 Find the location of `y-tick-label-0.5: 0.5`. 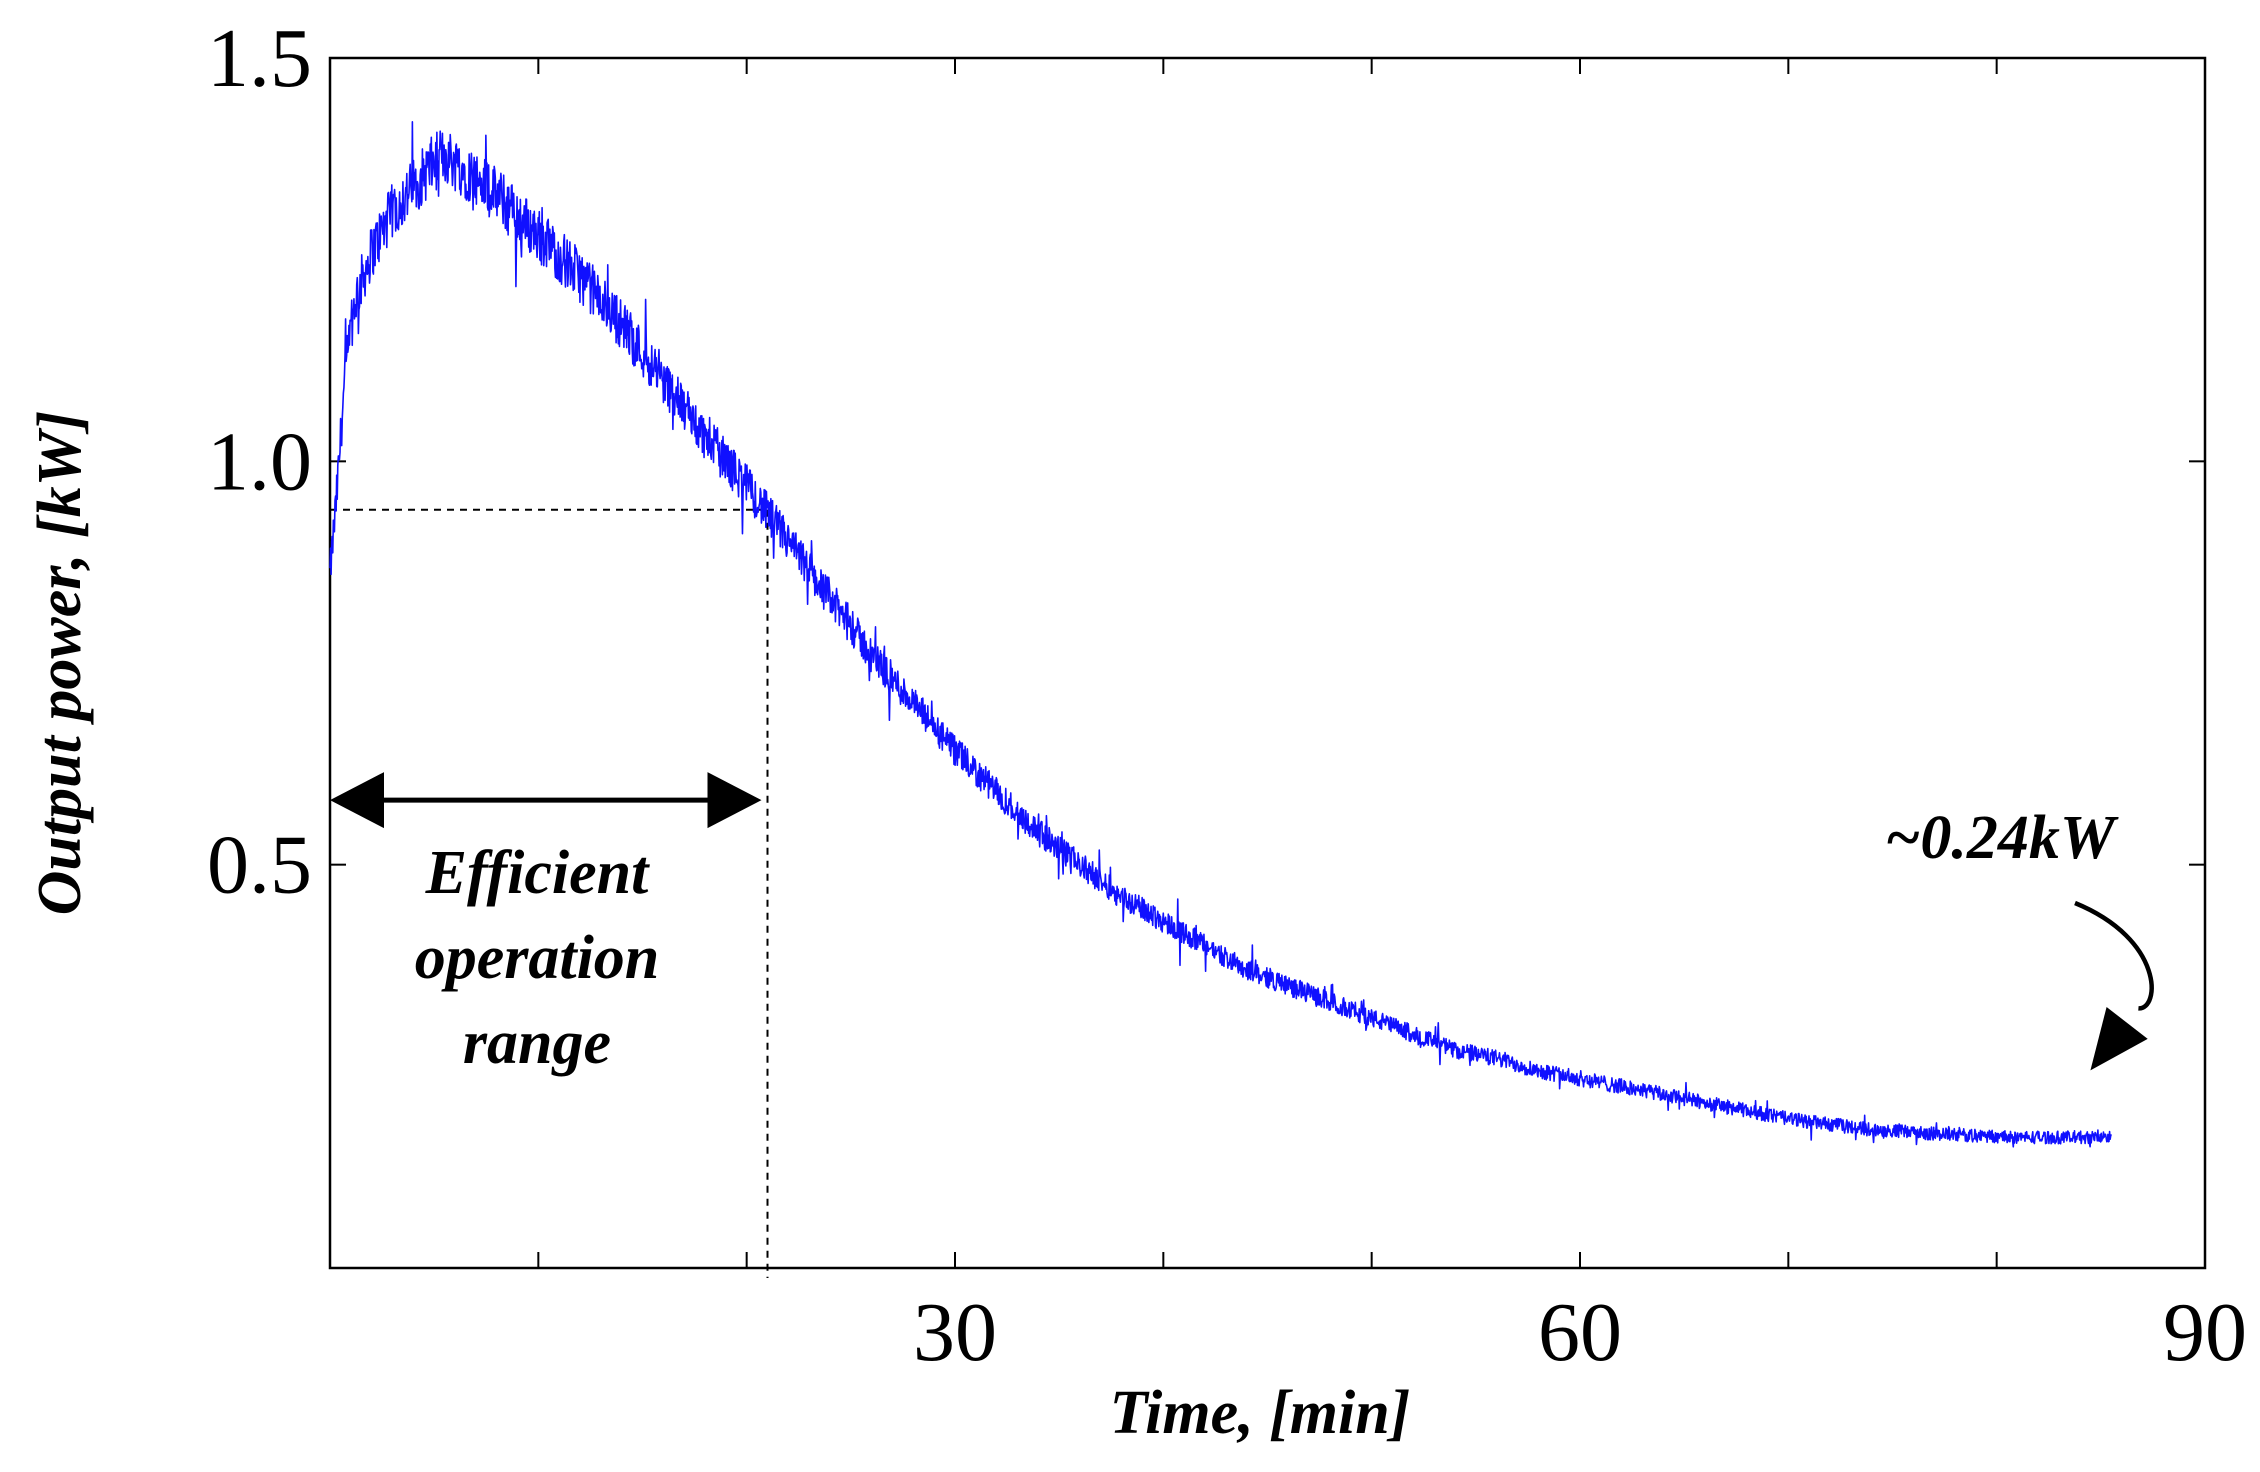

y-tick-label-0.5: 0.5 is located at coordinates (259, 865).